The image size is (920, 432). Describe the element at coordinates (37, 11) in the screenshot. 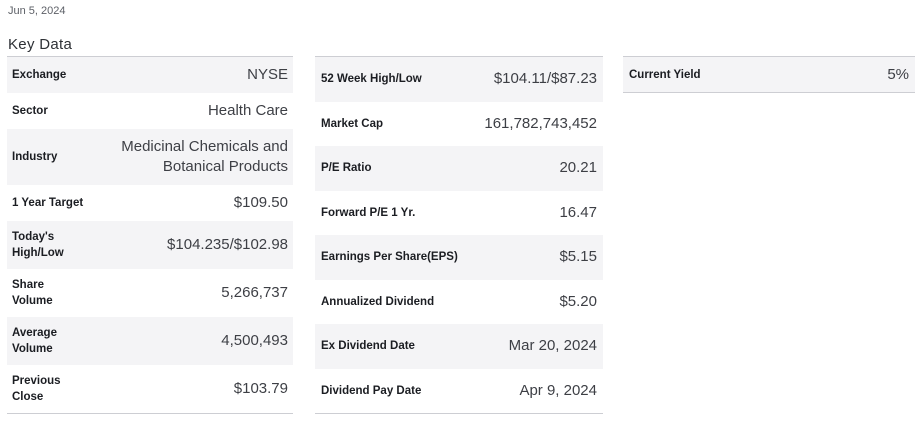

I see `date-label: Jun 5, 2024` at that location.